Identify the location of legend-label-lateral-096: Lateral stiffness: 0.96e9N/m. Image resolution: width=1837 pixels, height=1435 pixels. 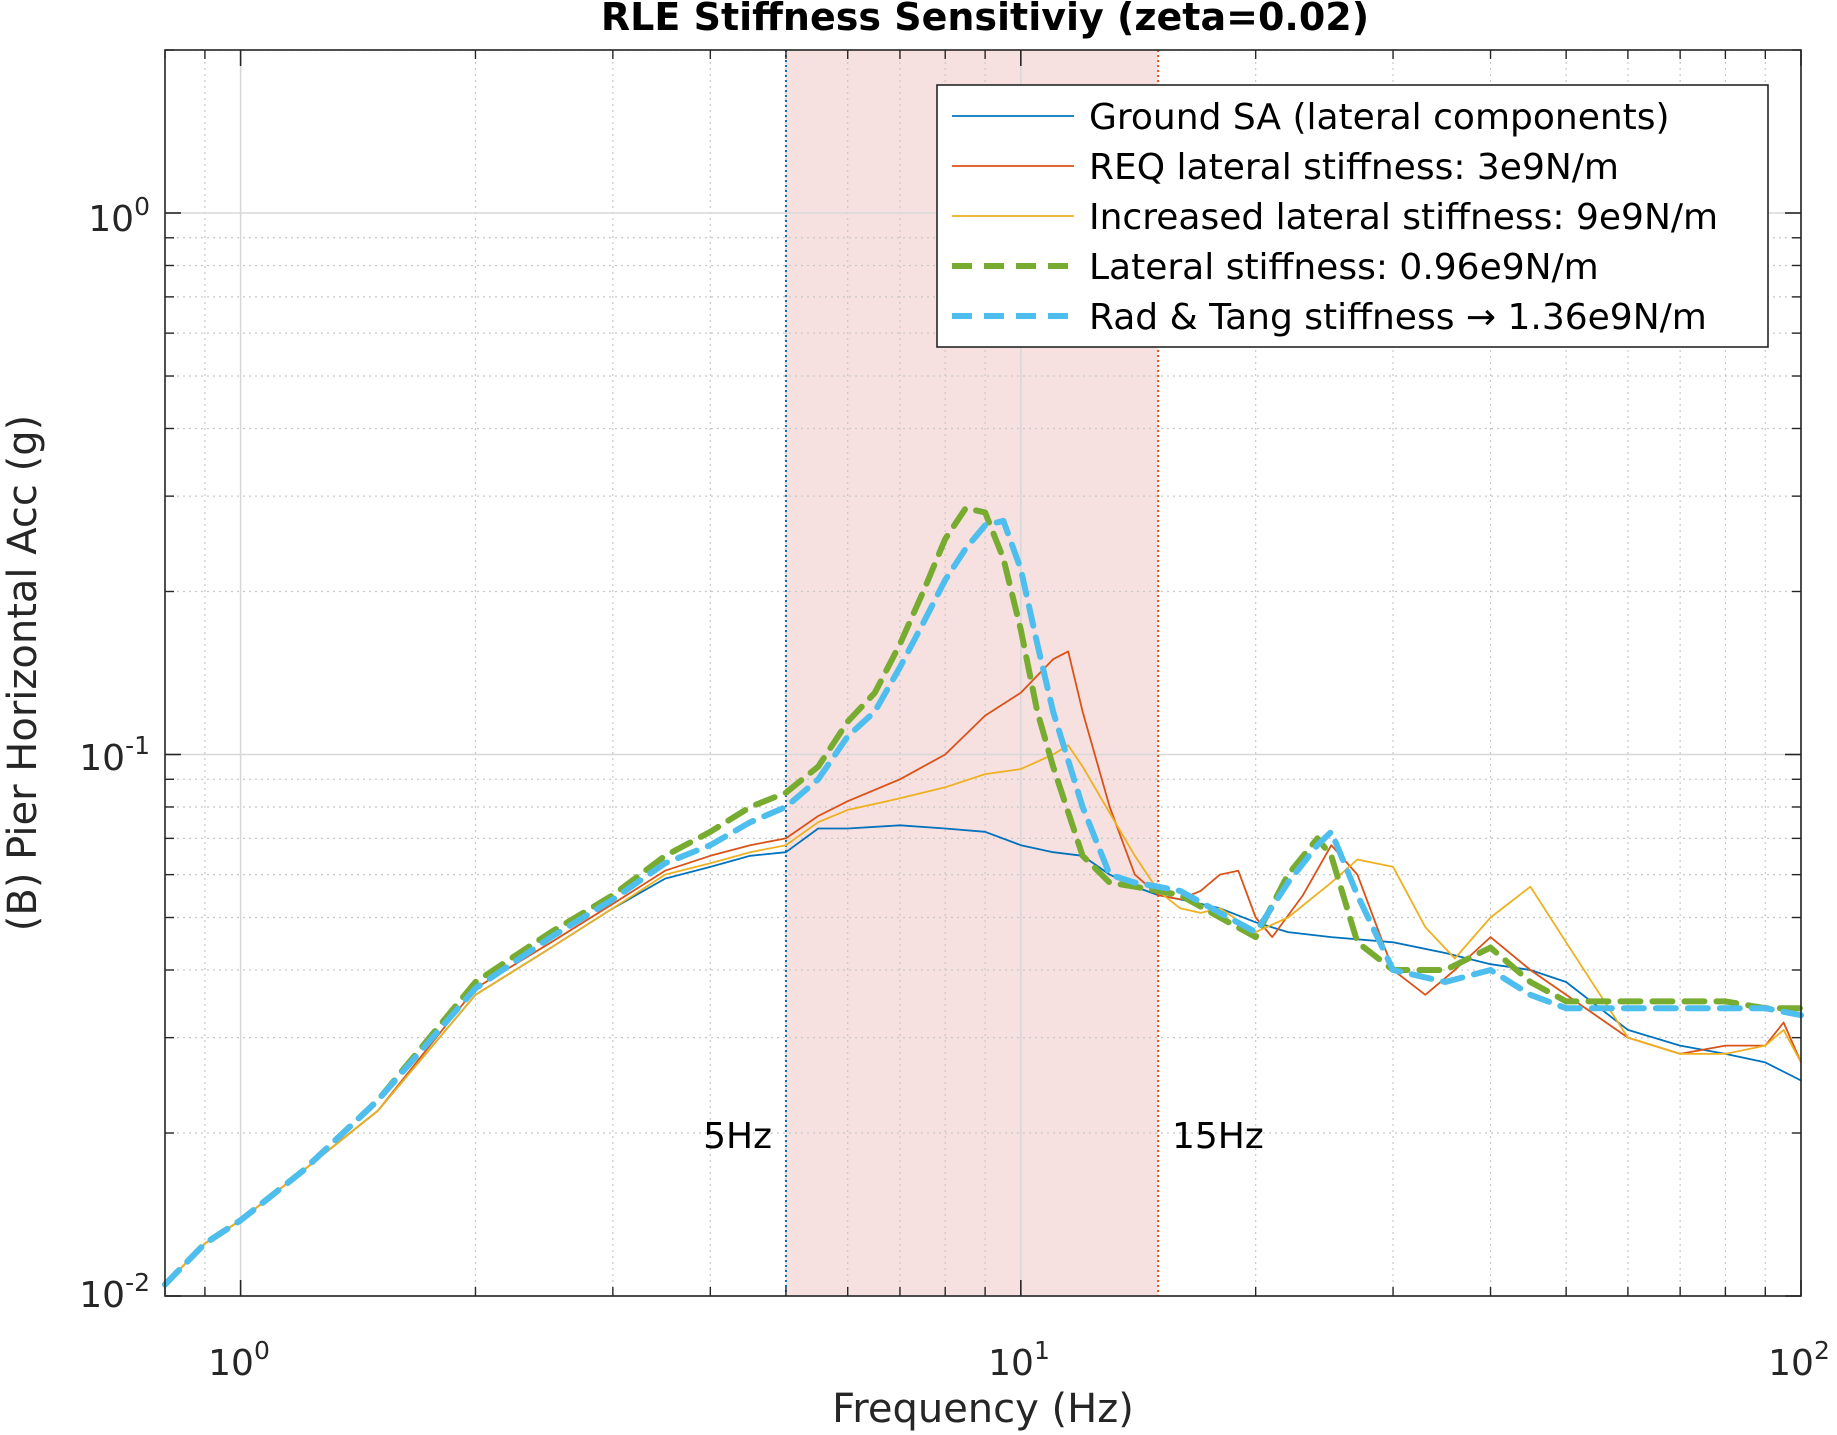
(1344, 267).